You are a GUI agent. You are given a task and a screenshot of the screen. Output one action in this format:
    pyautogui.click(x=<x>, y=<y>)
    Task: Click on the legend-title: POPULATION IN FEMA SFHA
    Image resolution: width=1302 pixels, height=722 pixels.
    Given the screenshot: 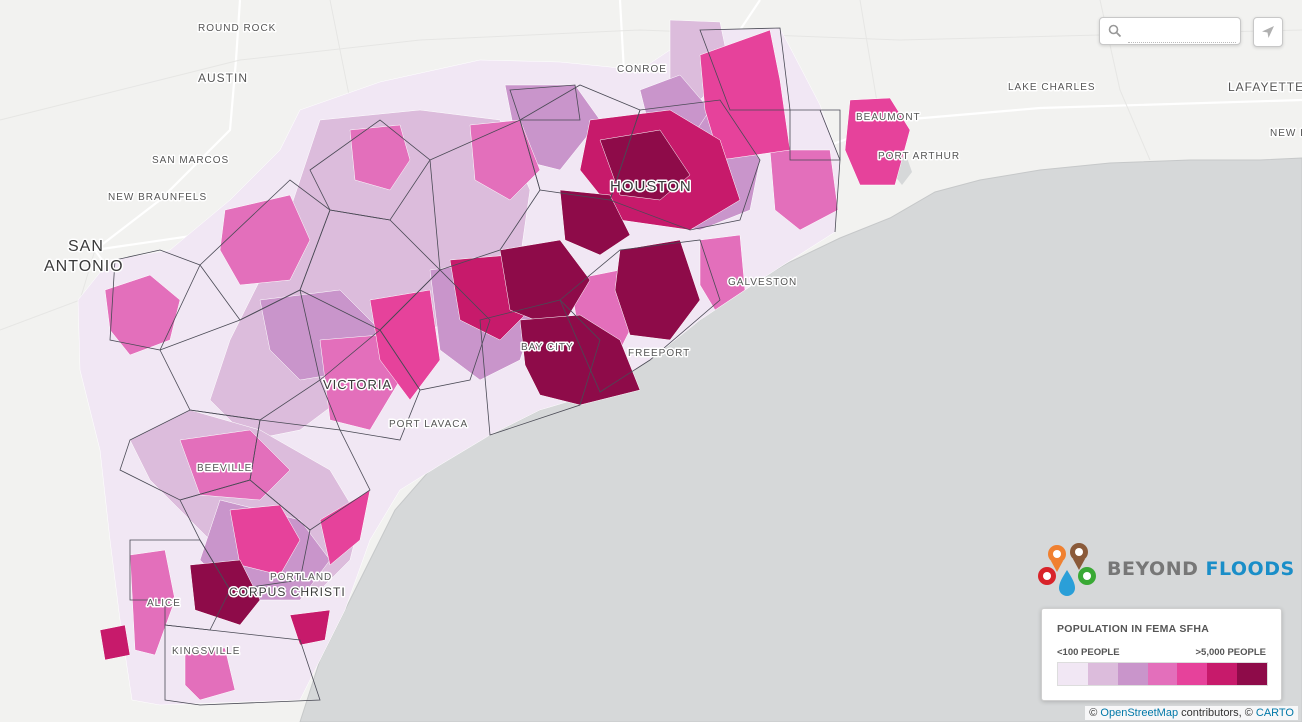 What is the action you would take?
    pyautogui.click(x=1133, y=629)
    